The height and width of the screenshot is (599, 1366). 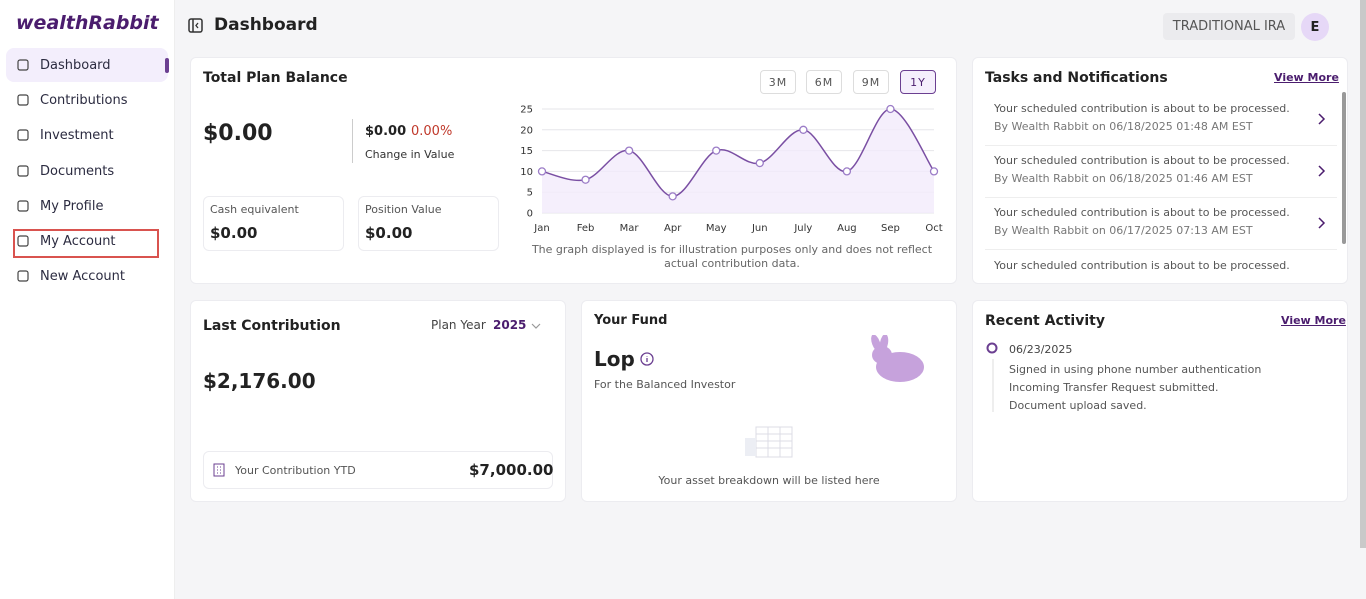 What do you see at coordinates (77, 135) in the screenshot?
I see `nav-label: Investment` at bounding box center [77, 135].